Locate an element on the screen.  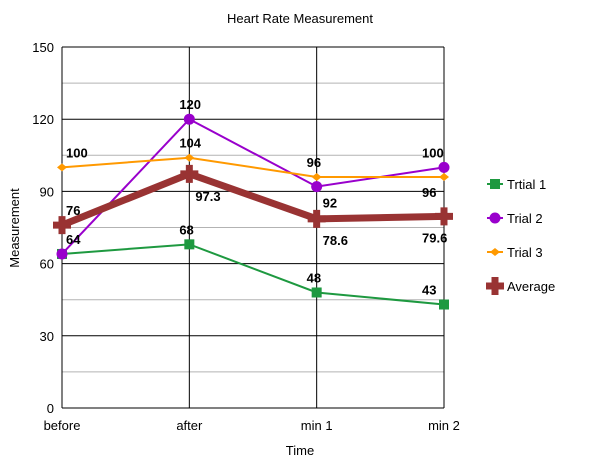
x-tick-label: min 1 is located at coordinates (317, 425).